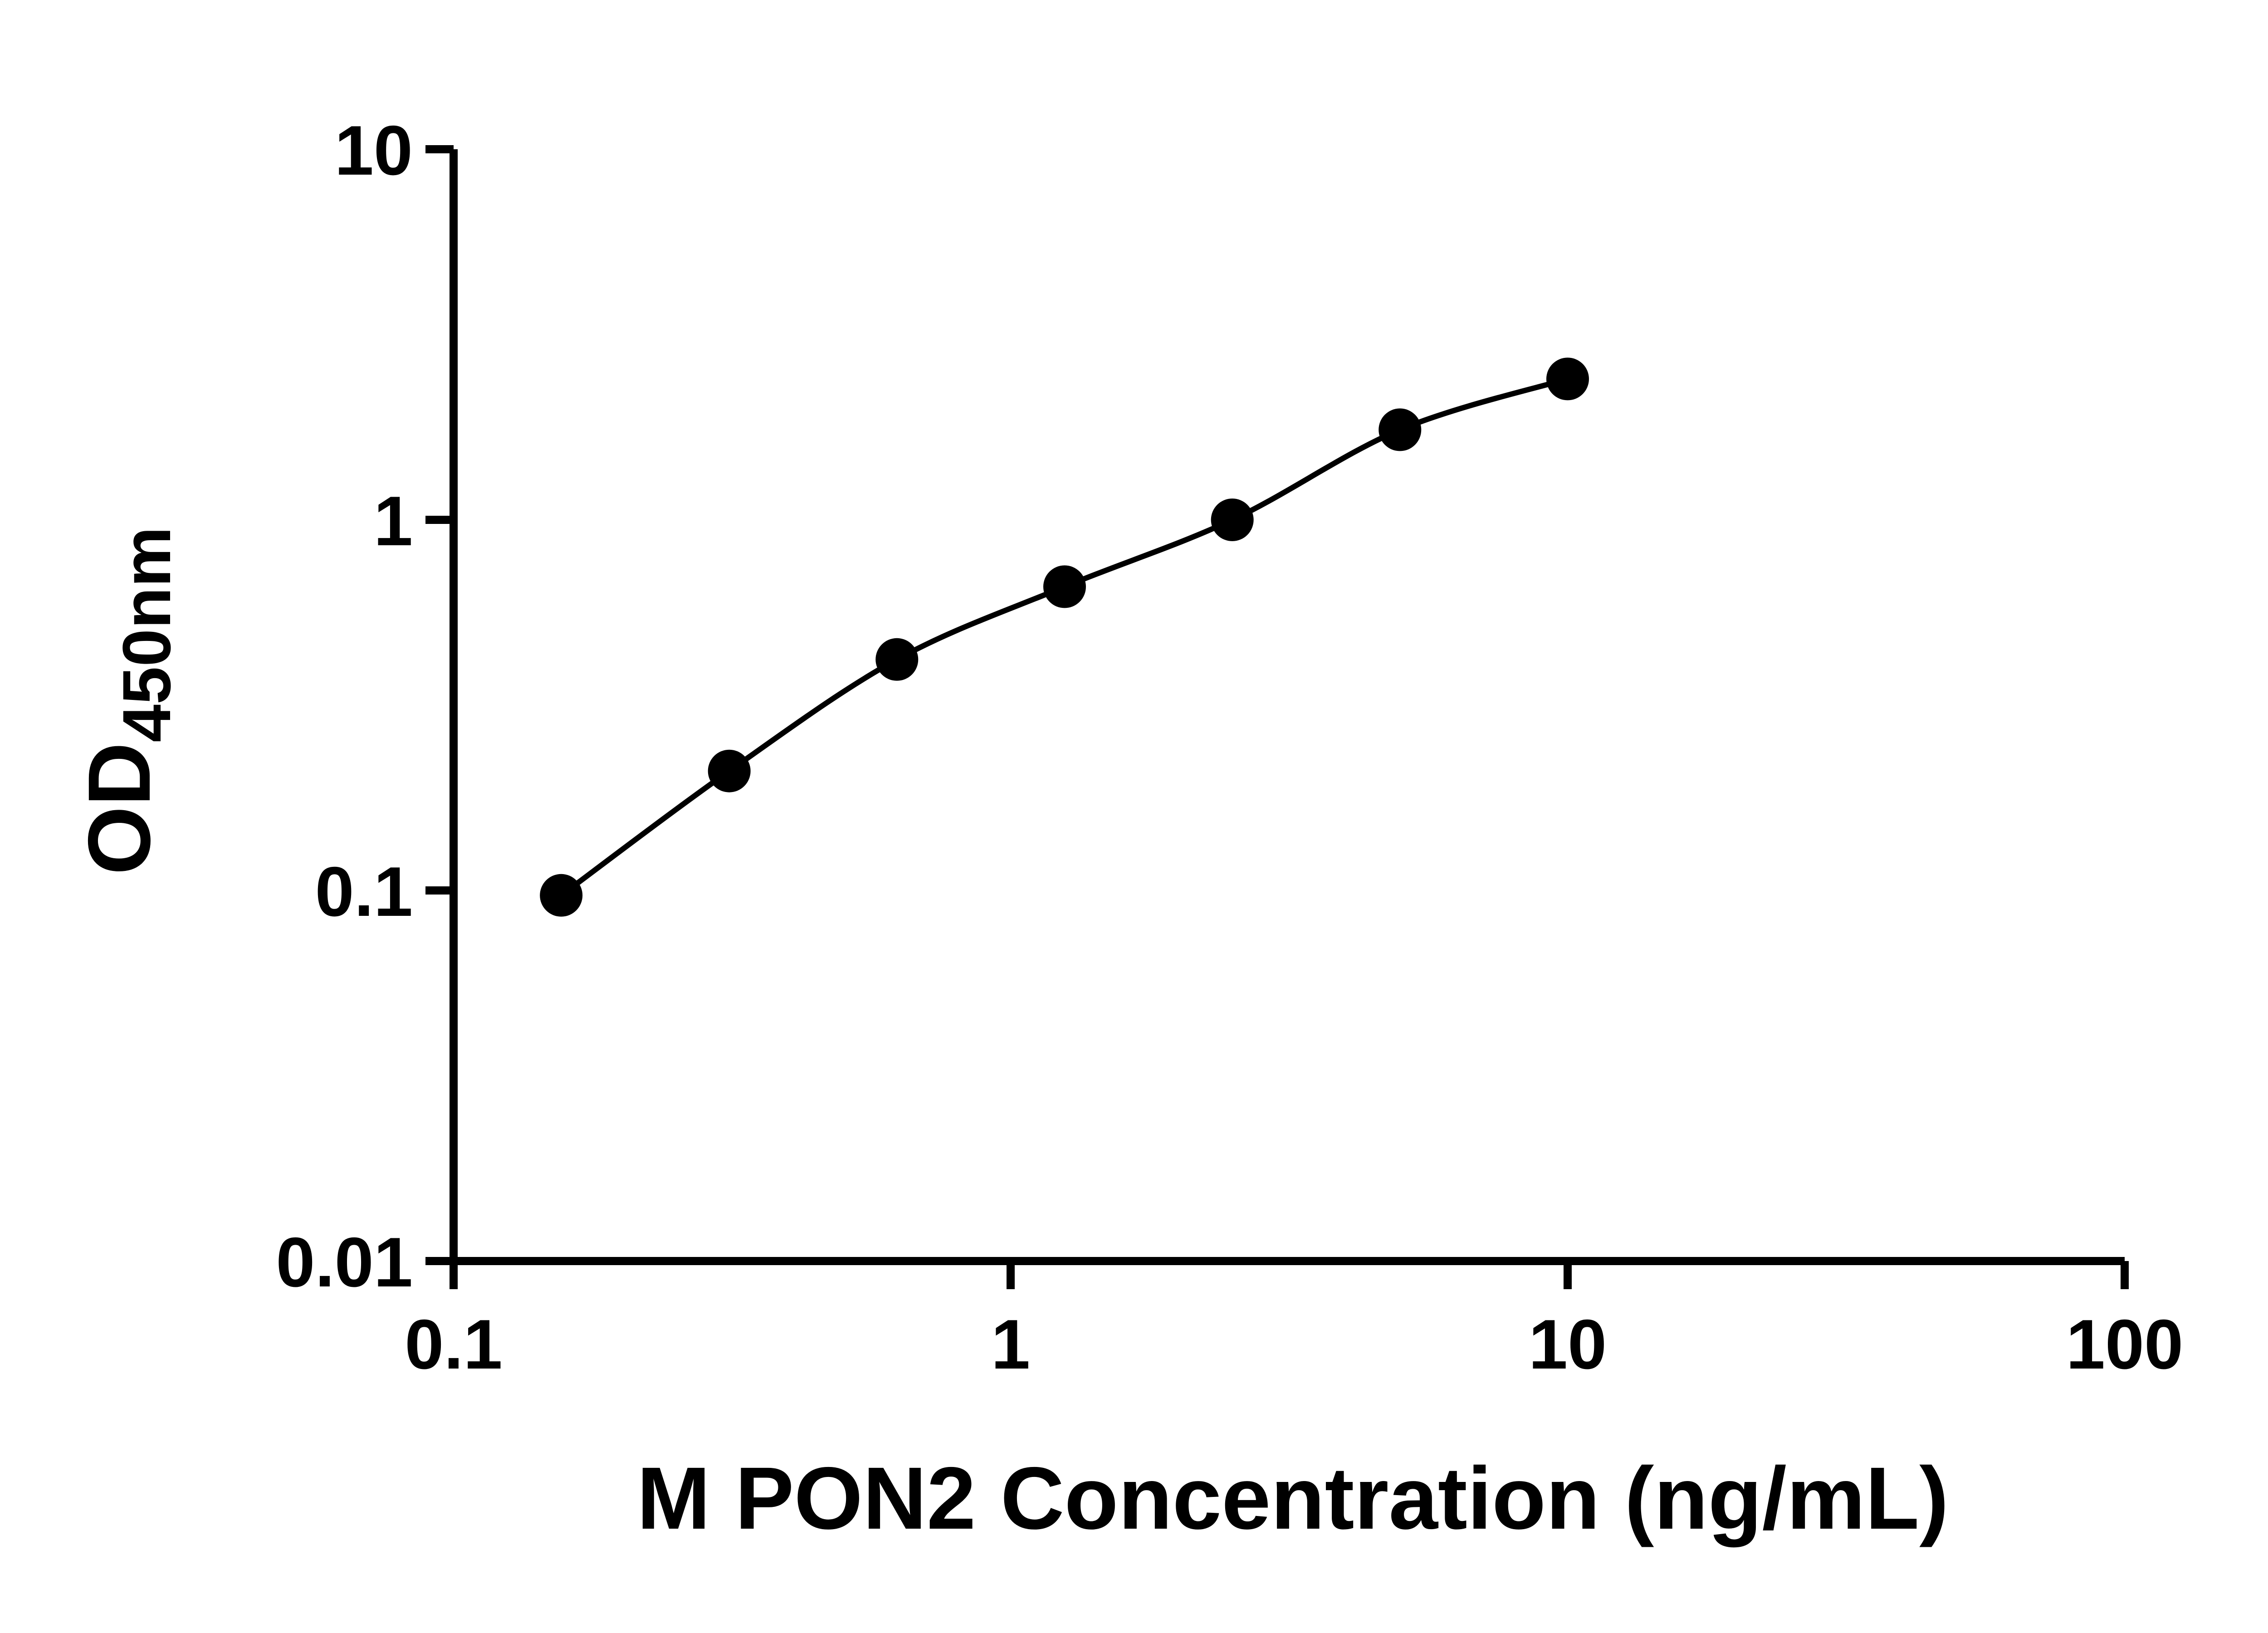 Image resolution: width=2268 pixels, height=1633 pixels. I want to click on y-axis-title: OD450nm, so click(128, 701).